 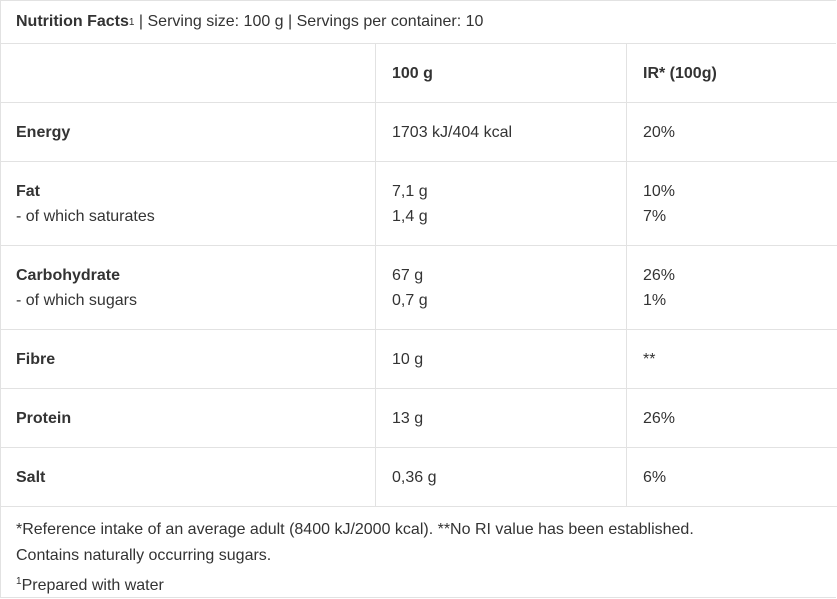 What do you see at coordinates (501, 132) in the screenshot?
I see `nutrient-value: 1703 kJ/404 kcal` at bounding box center [501, 132].